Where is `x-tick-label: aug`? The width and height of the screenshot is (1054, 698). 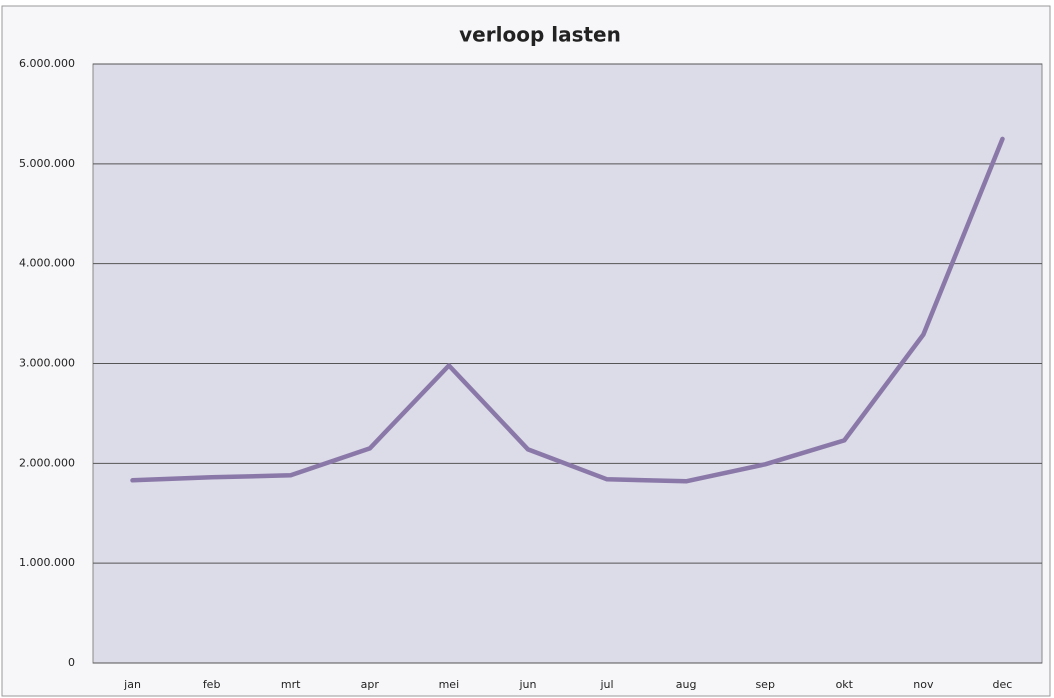
x-tick-label: aug is located at coordinates (686, 684).